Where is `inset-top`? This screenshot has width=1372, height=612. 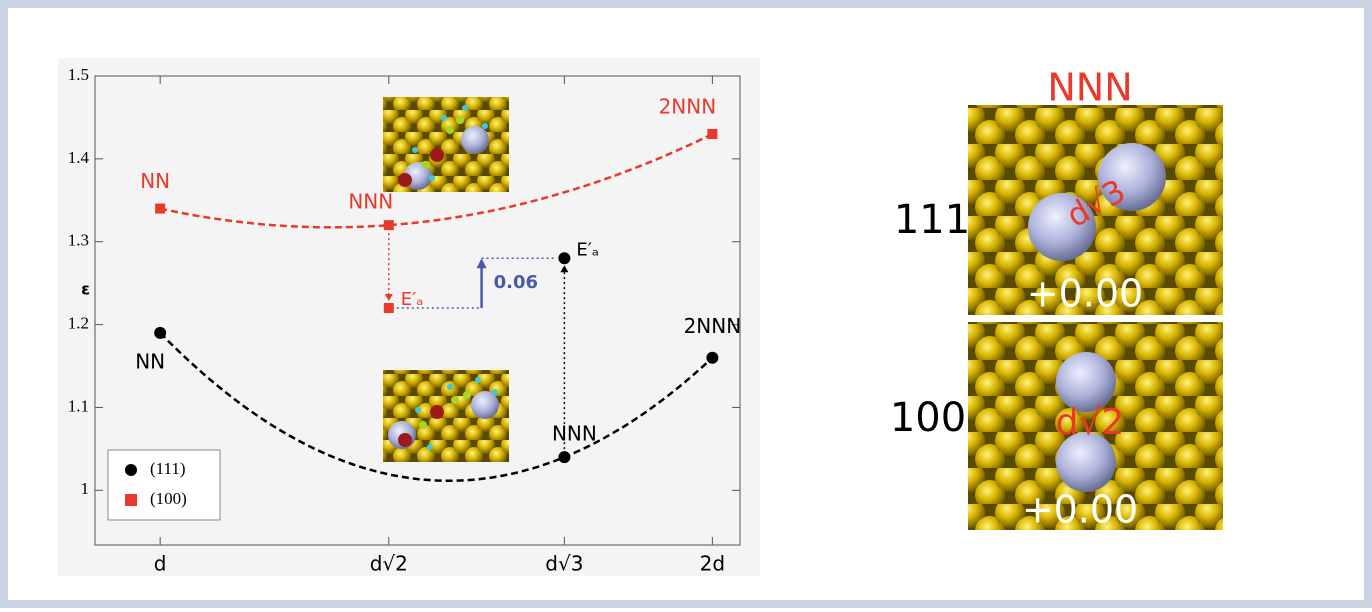 inset-top is located at coordinates (446, 144).